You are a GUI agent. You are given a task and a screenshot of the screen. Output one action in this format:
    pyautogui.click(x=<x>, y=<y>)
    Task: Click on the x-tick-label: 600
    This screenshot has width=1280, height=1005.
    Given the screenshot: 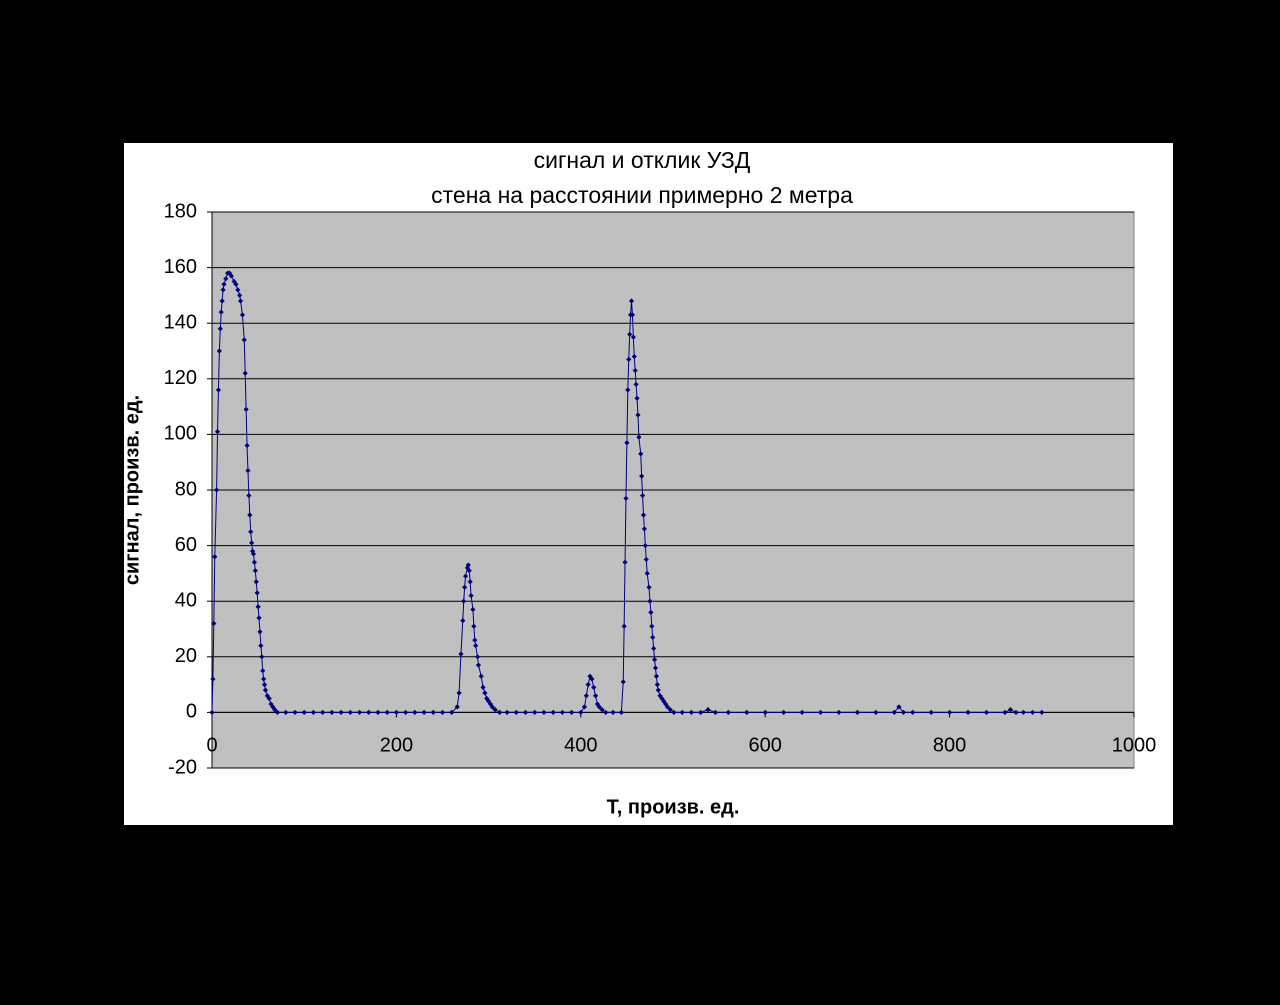 What is the action you would take?
    pyautogui.click(x=765, y=745)
    